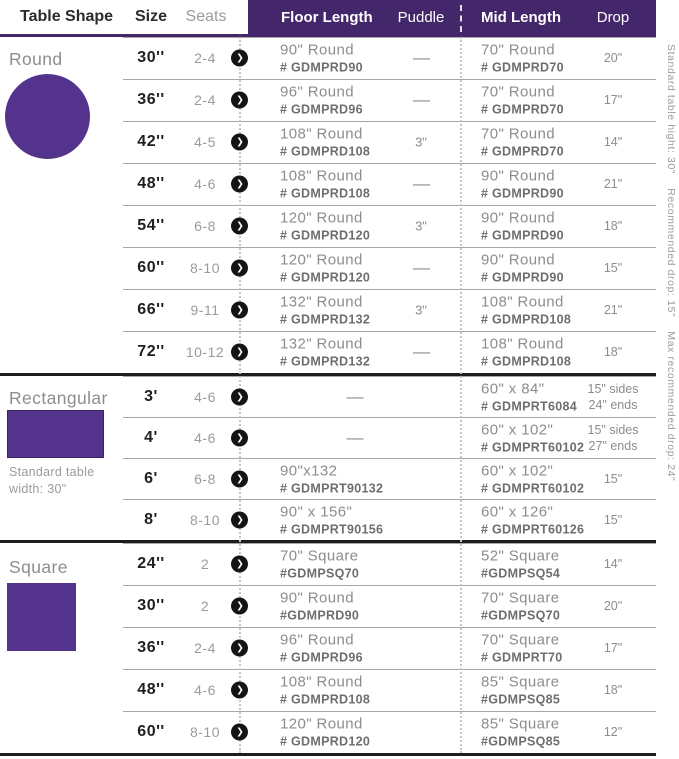 The height and width of the screenshot is (759, 679). What do you see at coordinates (520, 556) in the screenshot?
I see `mid-length-value: 52" Square` at bounding box center [520, 556].